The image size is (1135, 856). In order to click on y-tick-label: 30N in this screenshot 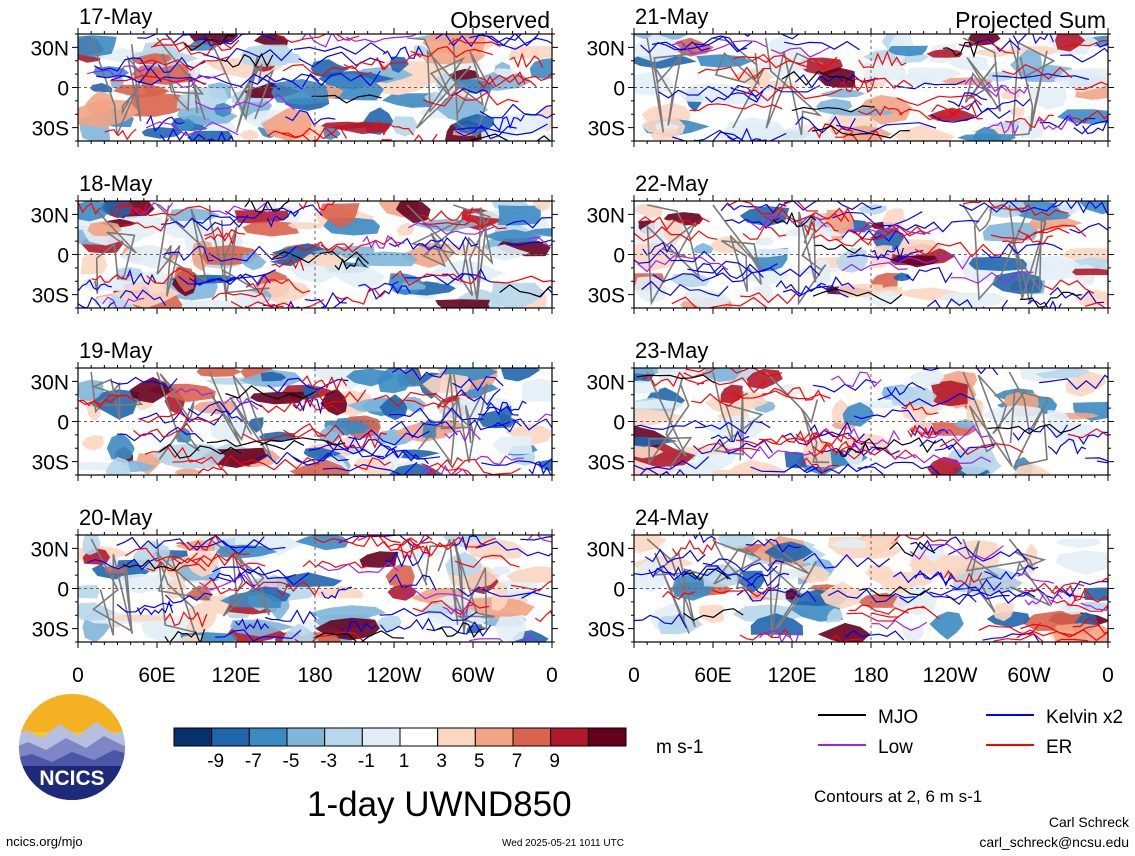, I will do `click(605, 215)`.